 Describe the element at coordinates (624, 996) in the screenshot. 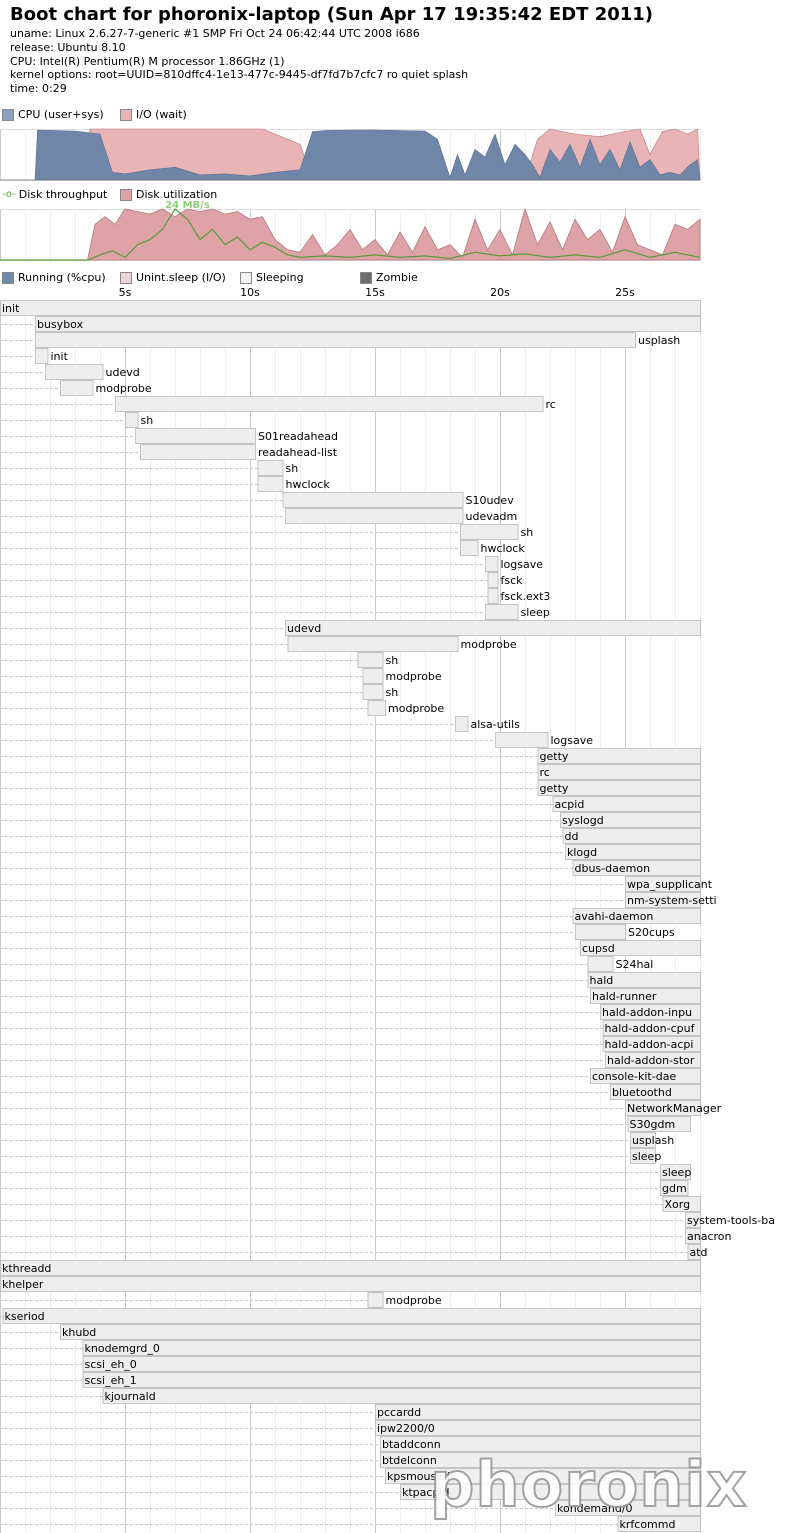

I see `process-label: hald-runner` at that location.